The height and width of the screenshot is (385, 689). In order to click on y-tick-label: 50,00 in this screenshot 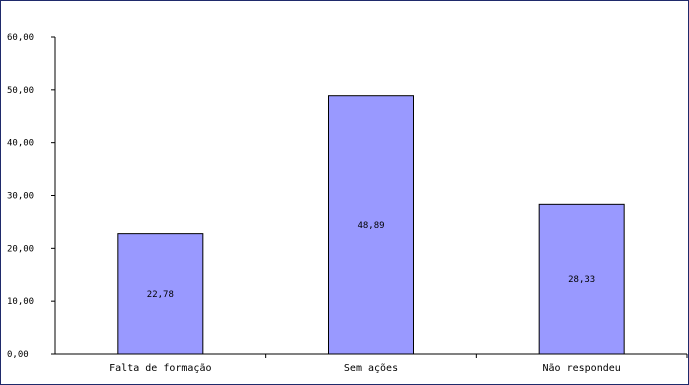, I will do `click(20, 91)`.